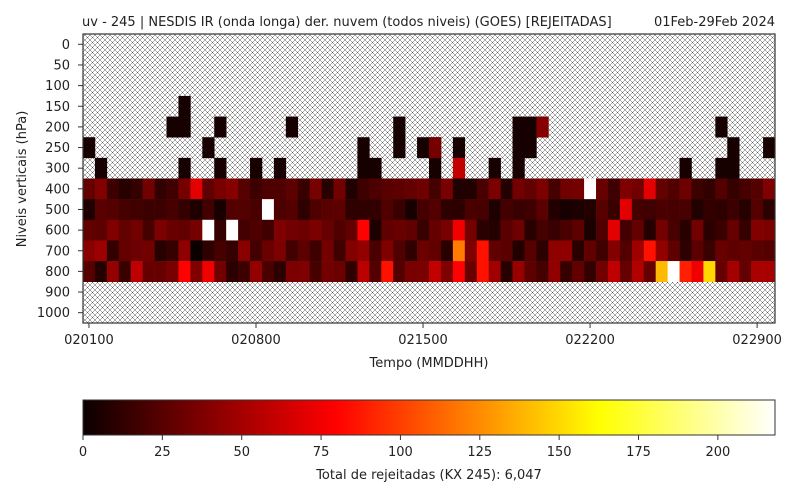  Describe the element at coordinates (256, 340) in the screenshot. I see `x-tick-label: 020800` at that location.